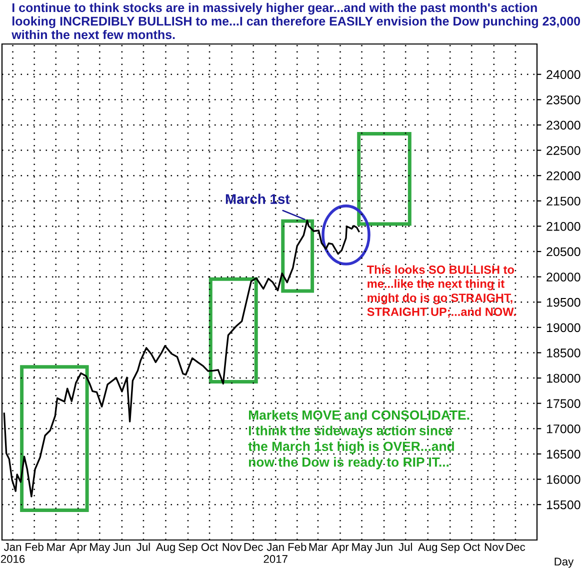  What do you see at coordinates (563, 327) in the screenshot?
I see `y-tick-label: 19000` at bounding box center [563, 327].